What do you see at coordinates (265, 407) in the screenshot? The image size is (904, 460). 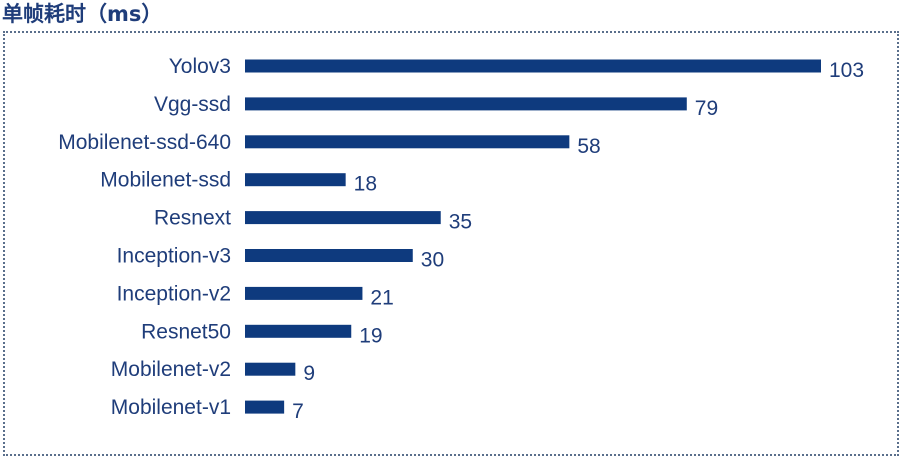 I see `bar-mobilenet-v1` at bounding box center [265, 407].